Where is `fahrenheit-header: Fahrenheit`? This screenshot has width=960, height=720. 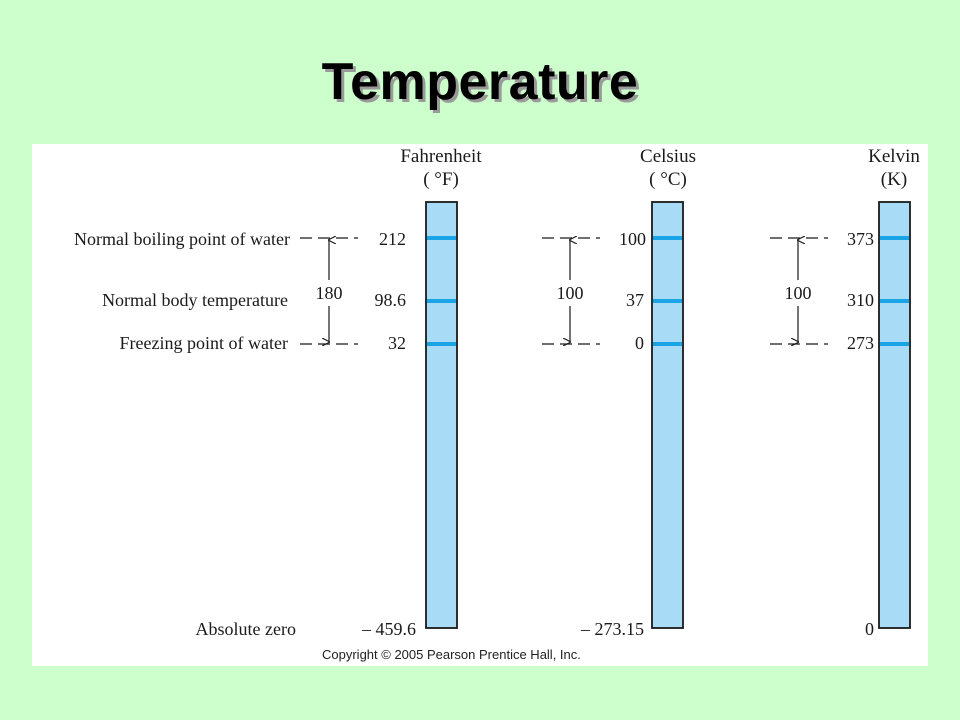
fahrenheit-header: Fahrenheit is located at coordinates (441, 156).